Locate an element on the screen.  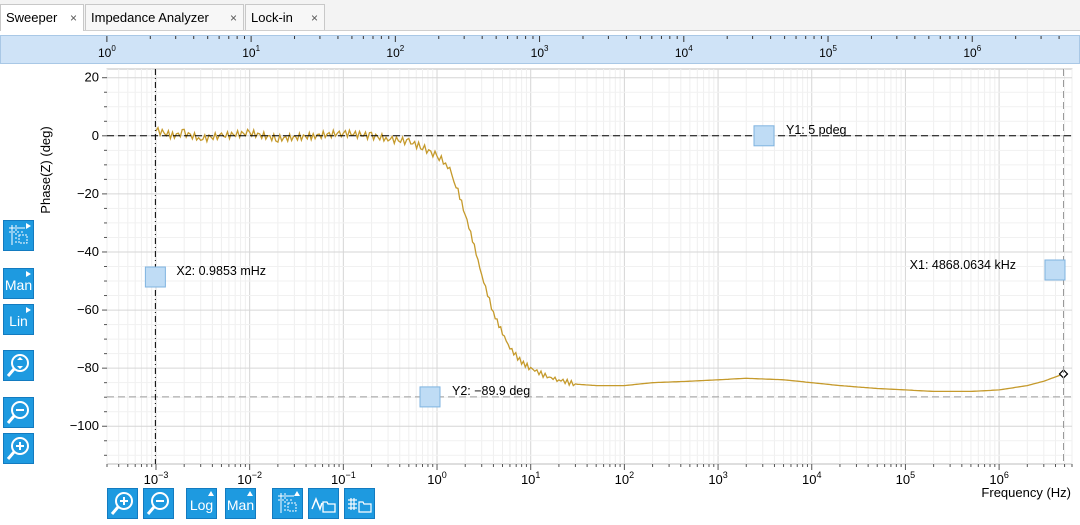
x-tick-label: 10⁶ is located at coordinates (998, 478).